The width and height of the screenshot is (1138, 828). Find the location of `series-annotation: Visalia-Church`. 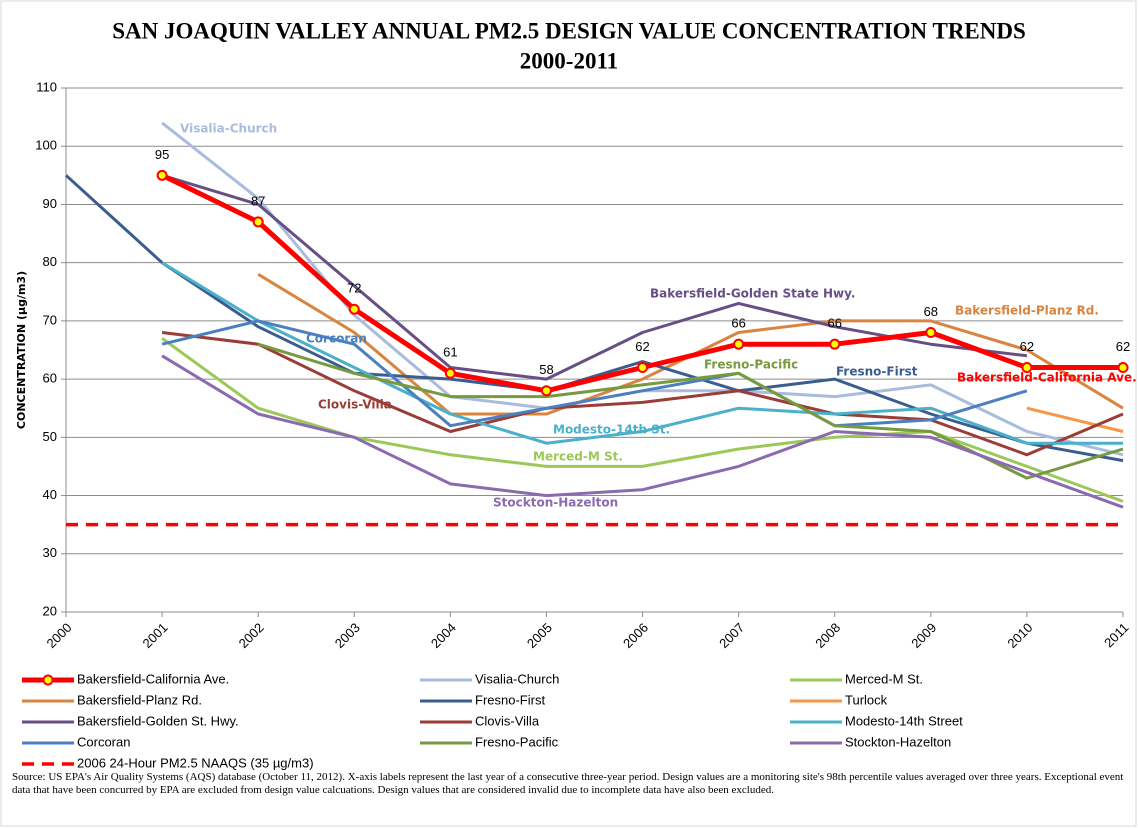

series-annotation: Visalia-Church is located at coordinates (228, 129).